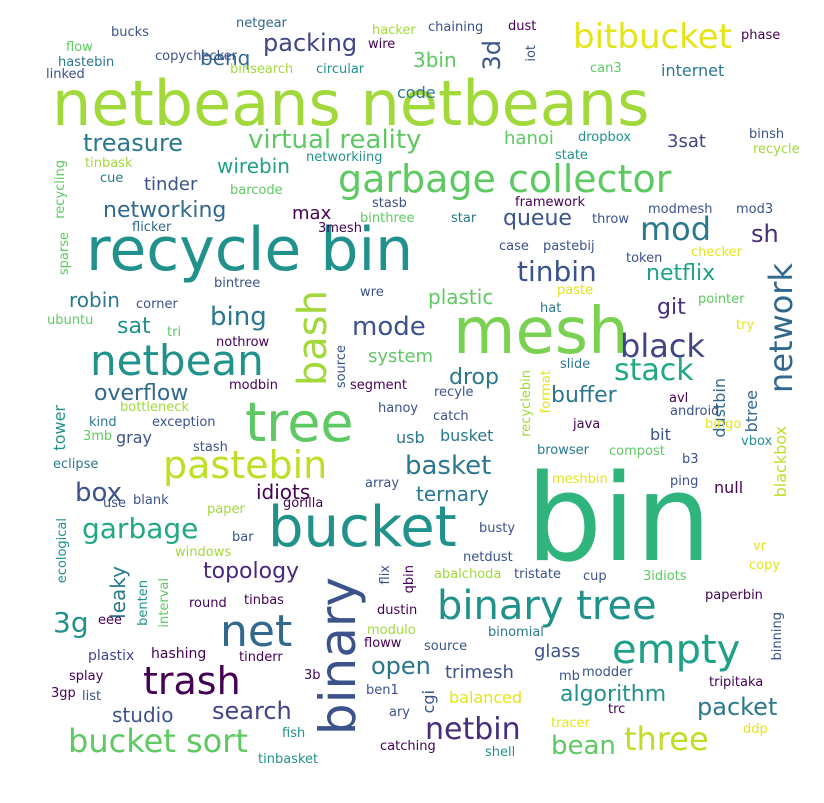 The image size is (824, 803). What do you see at coordinates (65, 74) in the screenshot?
I see `word: linked` at bounding box center [65, 74].